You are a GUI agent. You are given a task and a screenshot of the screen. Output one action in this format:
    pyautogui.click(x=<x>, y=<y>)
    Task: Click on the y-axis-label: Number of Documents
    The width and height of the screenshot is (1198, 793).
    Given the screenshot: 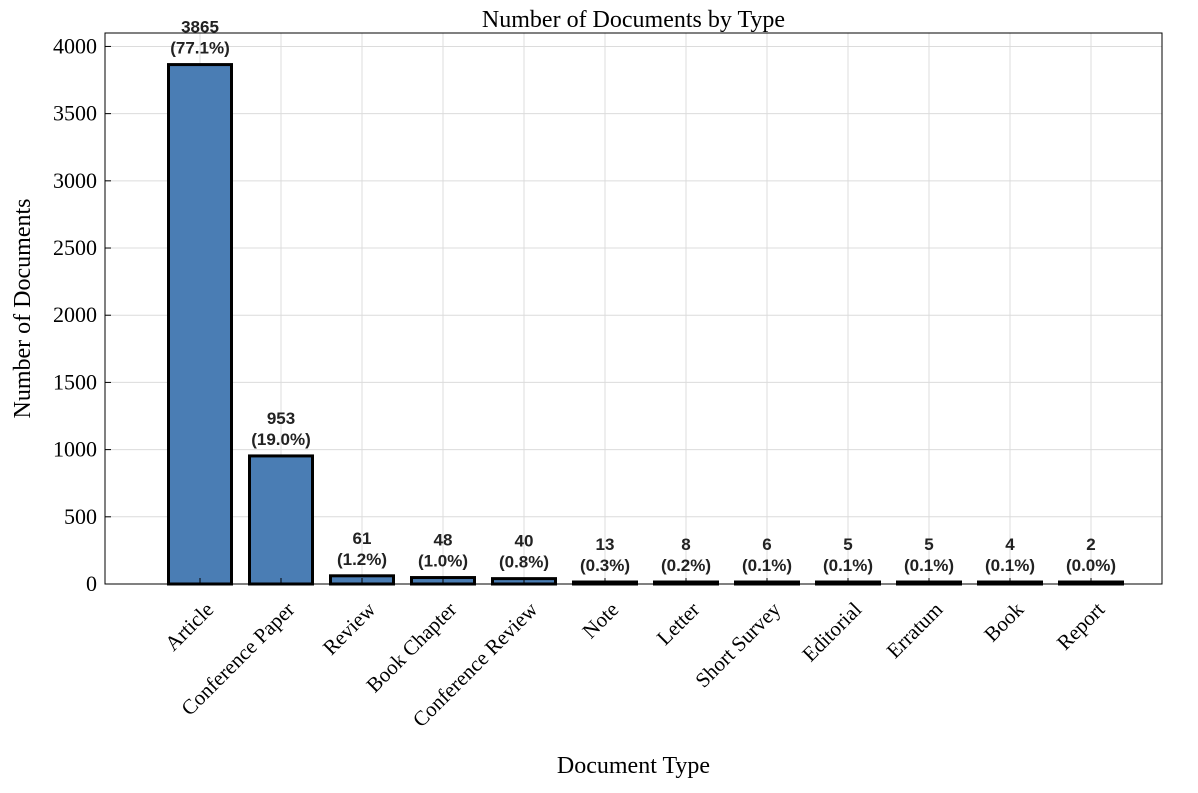 What is the action you would take?
    pyautogui.click(x=23, y=309)
    